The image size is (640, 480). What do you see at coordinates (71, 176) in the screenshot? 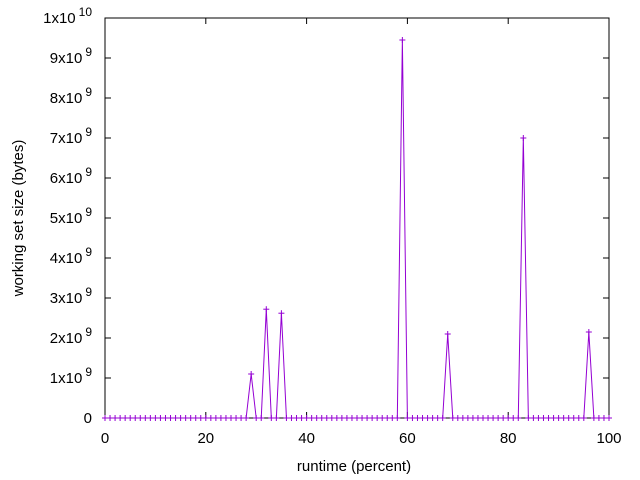
I see `y-tick-label: 6x10 9` at bounding box center [71, 176].